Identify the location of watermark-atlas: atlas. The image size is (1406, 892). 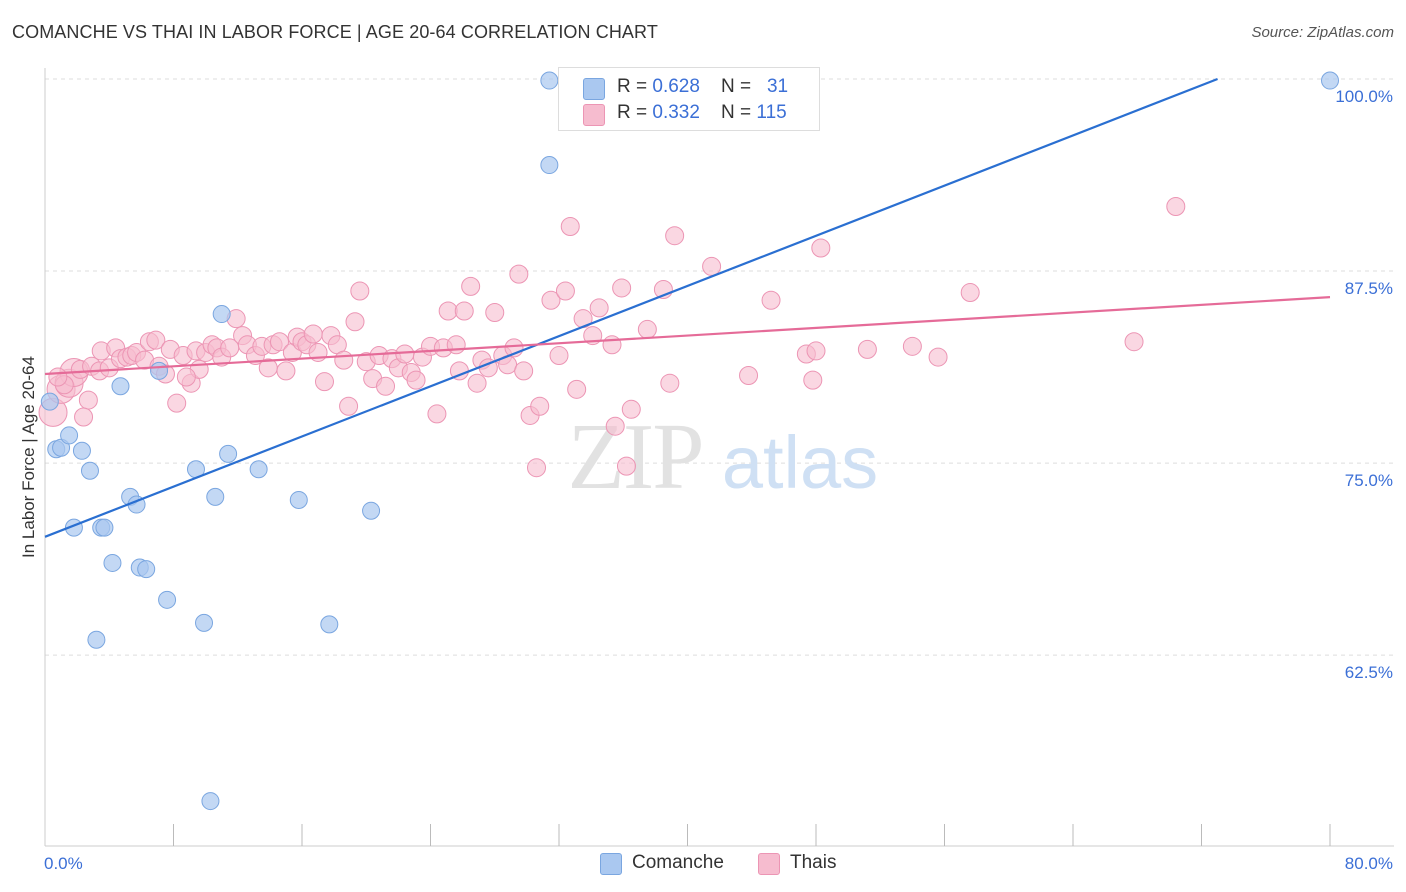
(800, 462).